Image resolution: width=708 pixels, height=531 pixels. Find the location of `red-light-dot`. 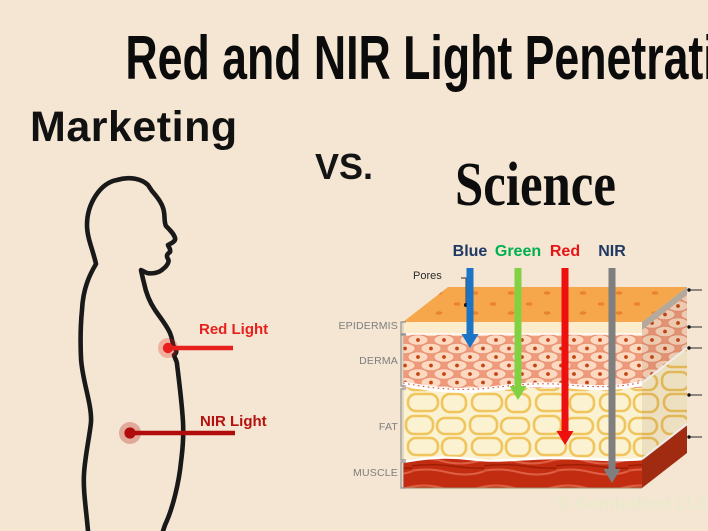

red-light-dot is located at coordinates (168, 348).